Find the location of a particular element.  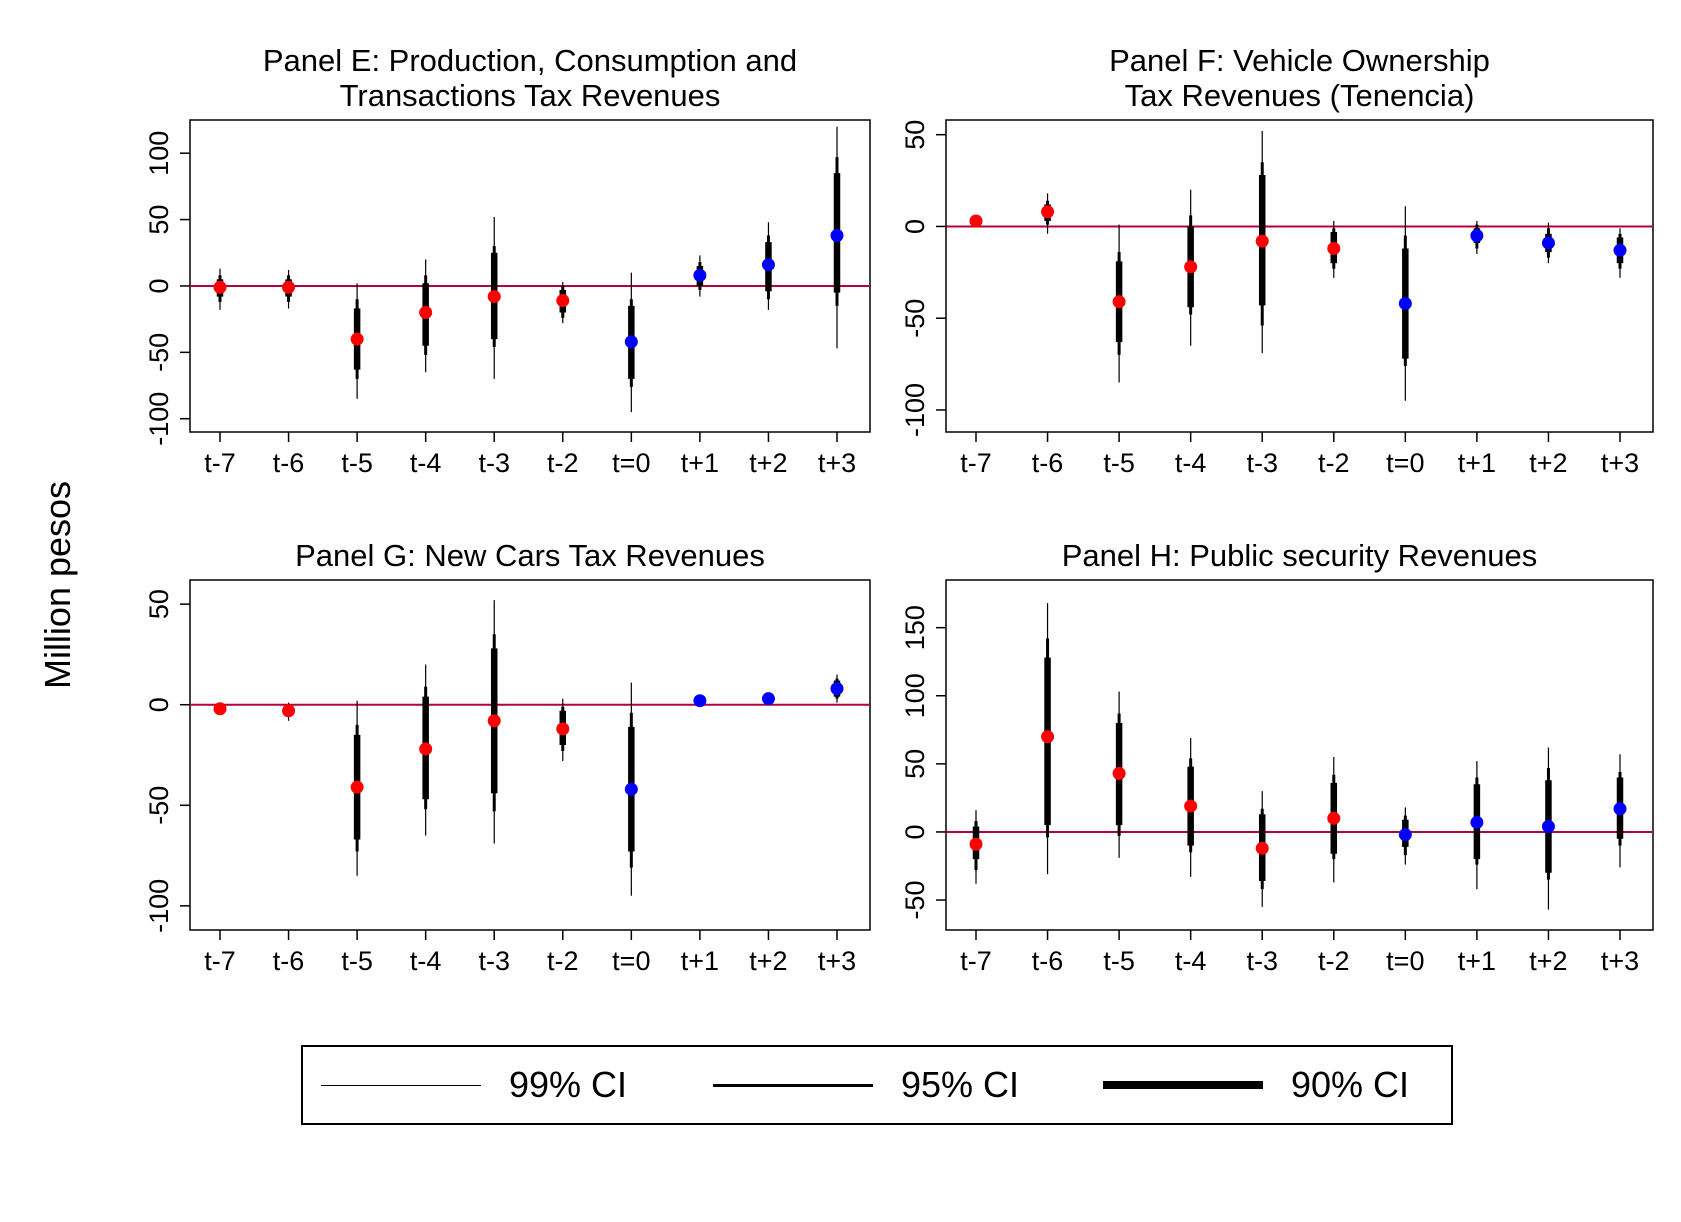

panel-title-1-0: Panel F: Vehicle Ownership is located at coordinates (1299, 60).